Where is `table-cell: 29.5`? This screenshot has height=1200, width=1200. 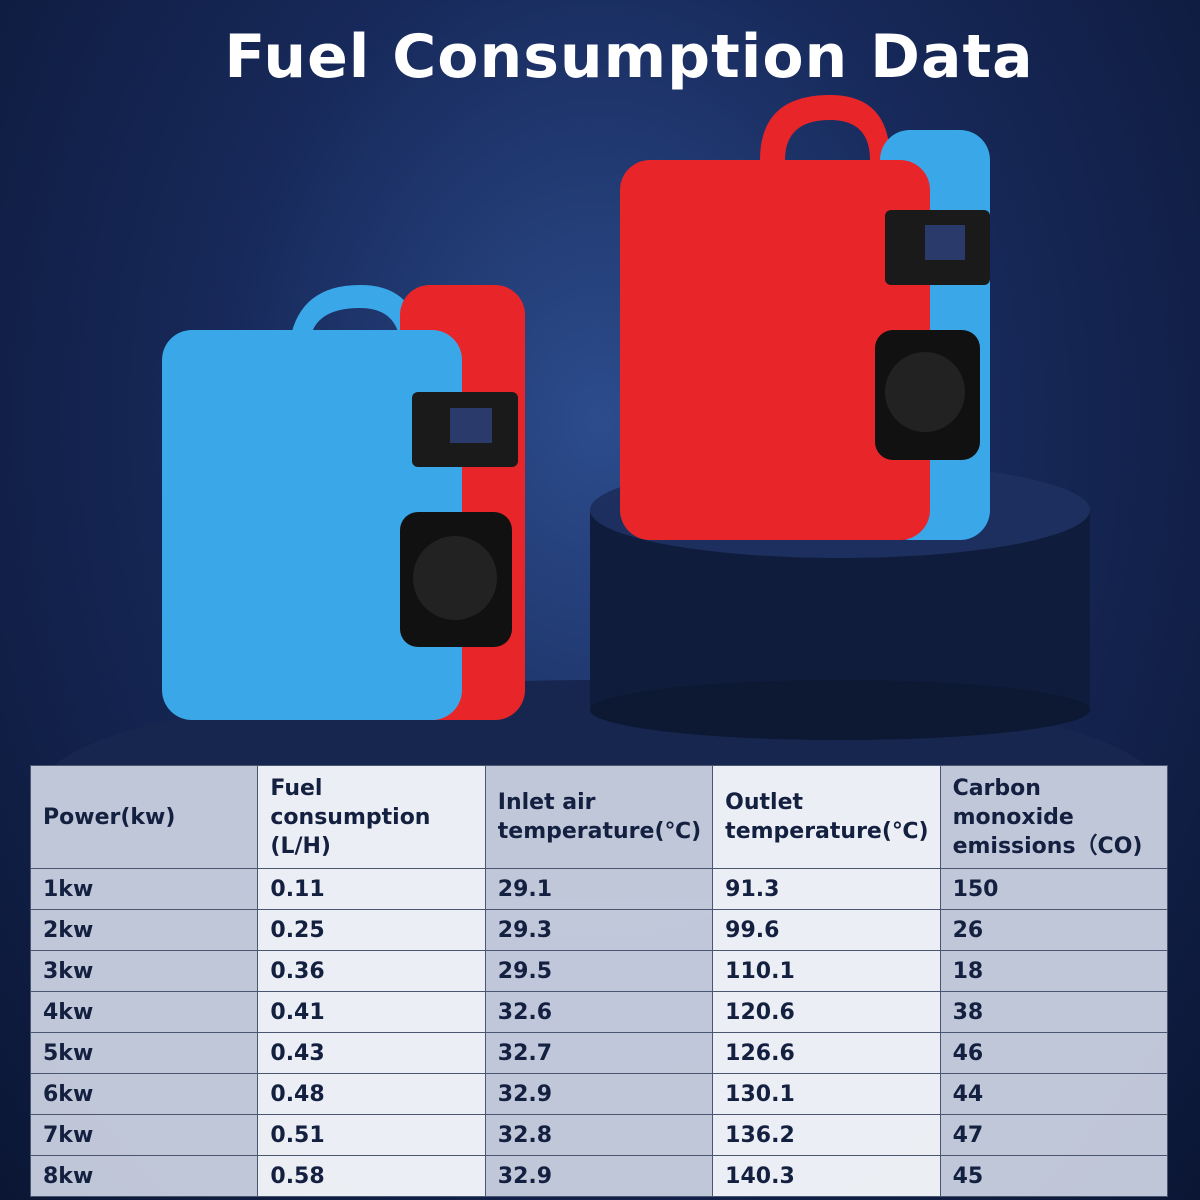 table-cell: 29.5 is located at coordinates (599, 971).